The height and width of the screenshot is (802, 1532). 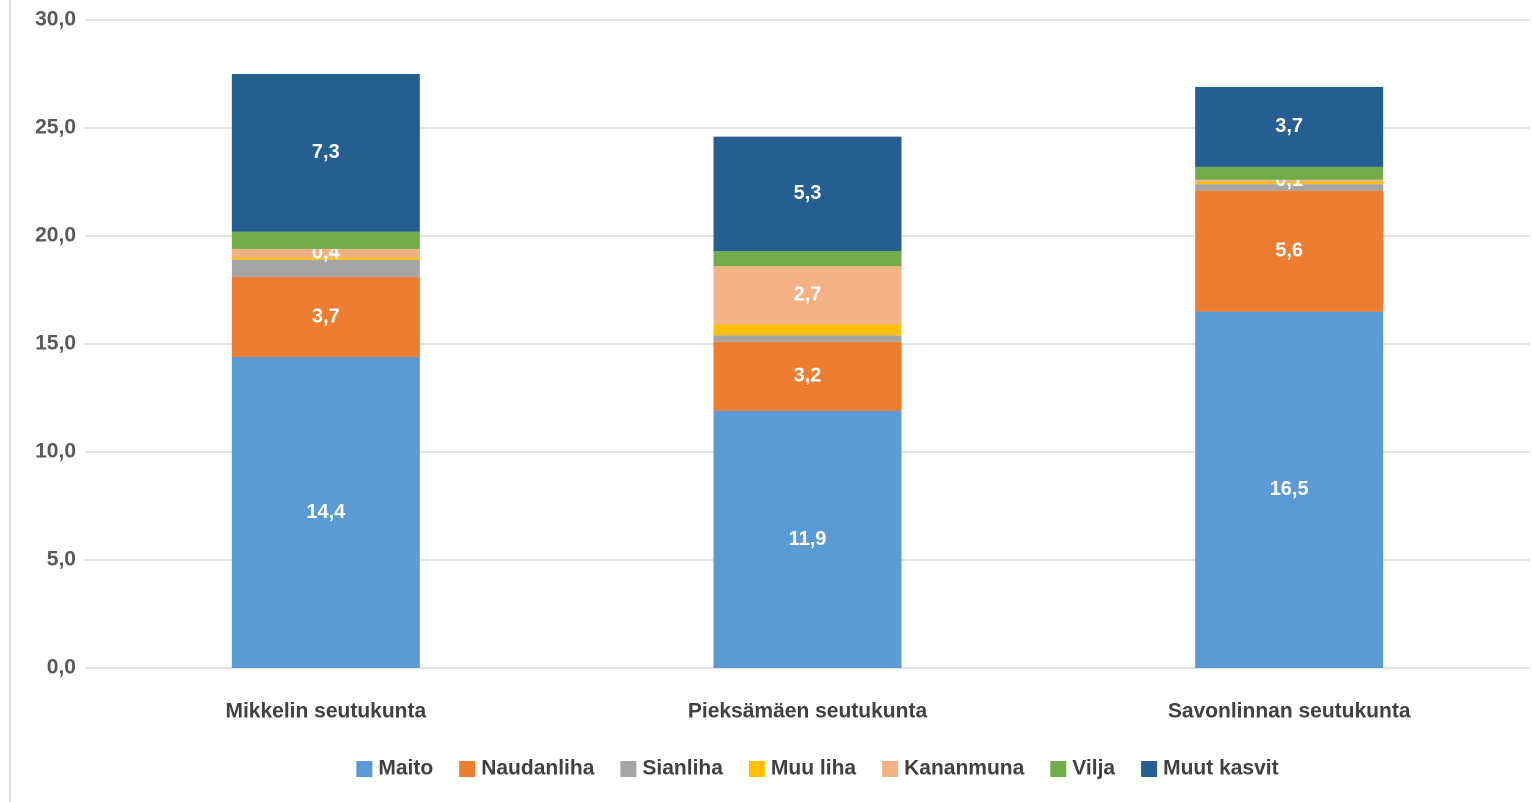 What do you see at coordinates (1093, 768) in the screenshot?
I see `legend-label: Vilja` at bounding box center [1093, 768].